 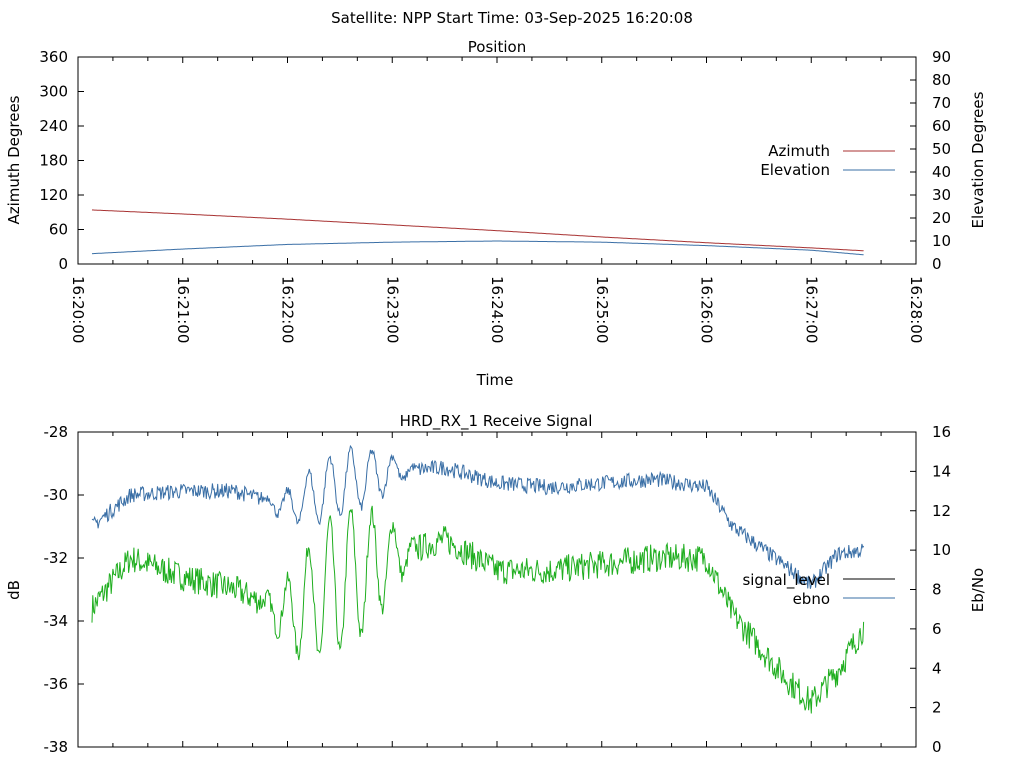 What do you see at coordinates (14, 590) in the screenshot?
I see `receive-y-axis-label: dB` at bounding box center [14, 590].